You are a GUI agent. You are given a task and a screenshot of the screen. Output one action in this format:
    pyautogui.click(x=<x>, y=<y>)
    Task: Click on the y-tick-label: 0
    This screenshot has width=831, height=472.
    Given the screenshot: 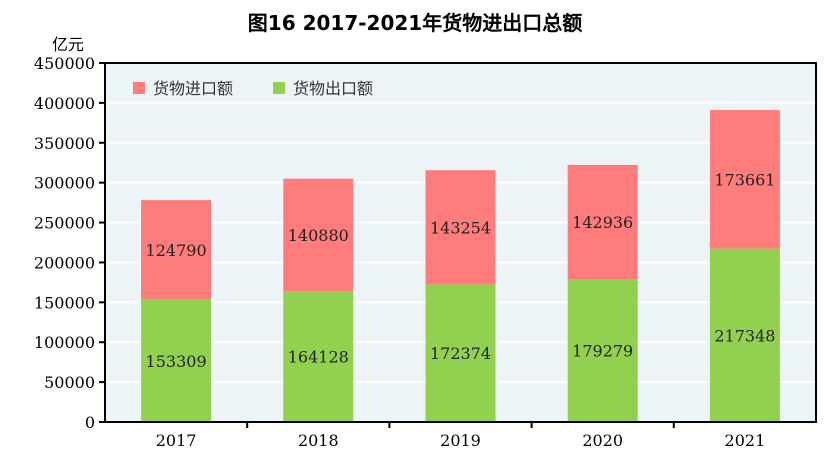 What is the action you would take?
    pyautogui.click(x=90, y=422)
    